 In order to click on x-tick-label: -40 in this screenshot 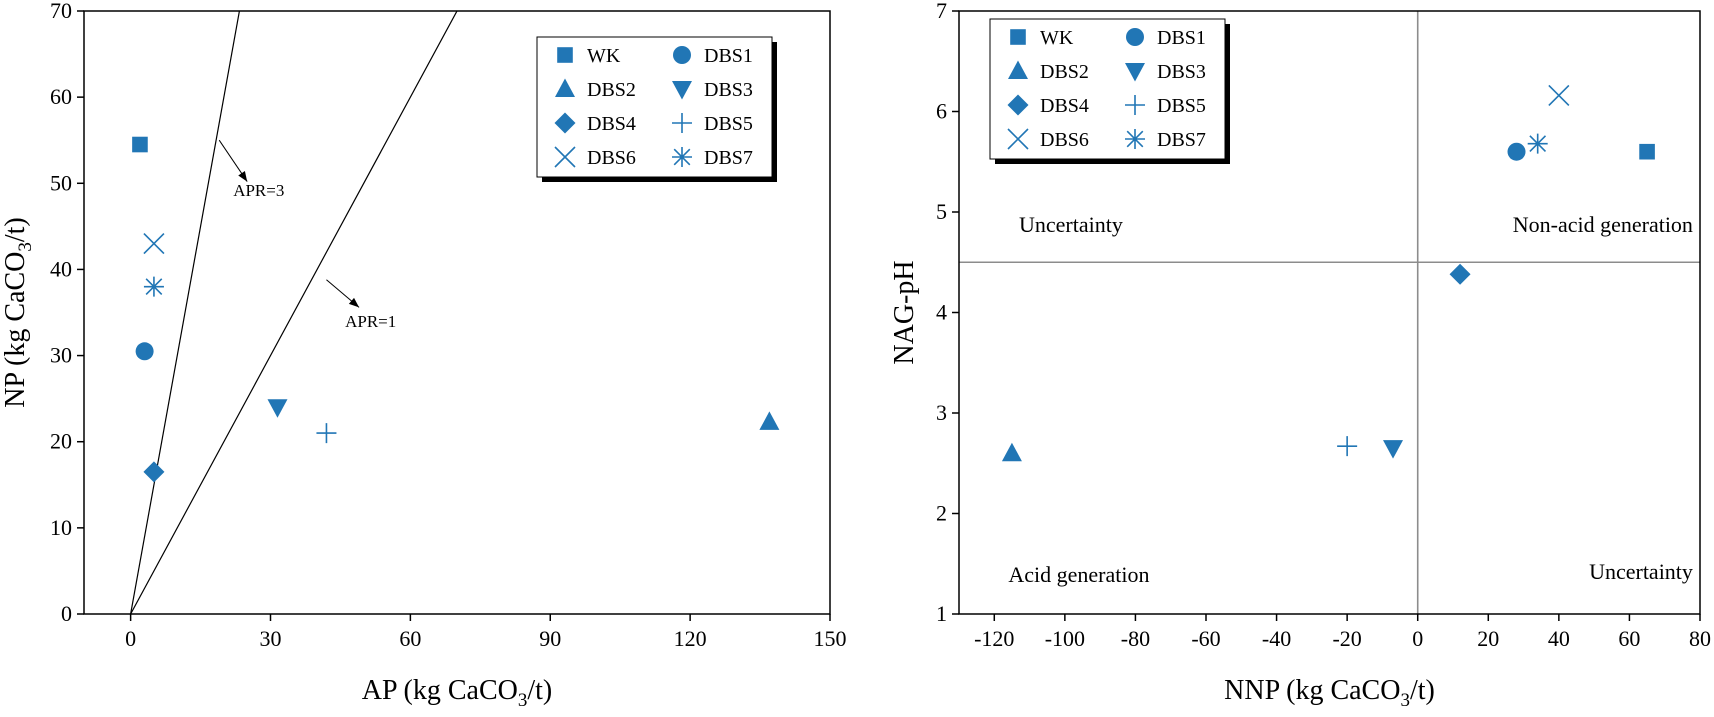, I will do `click(1276, 638)`.